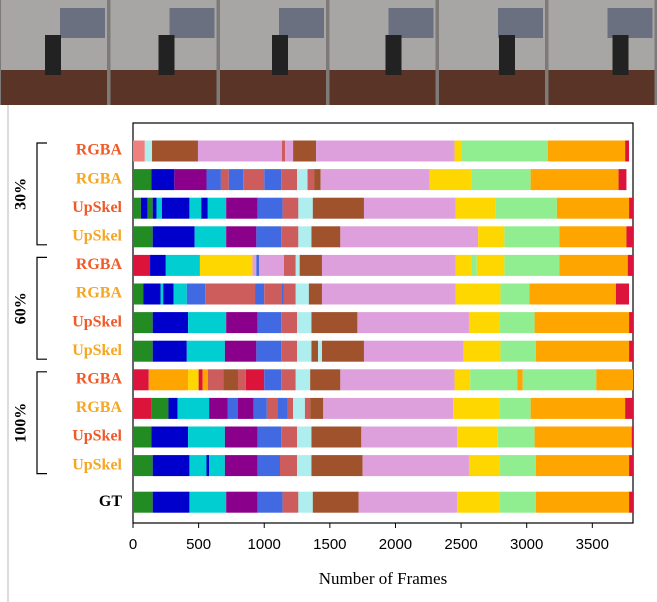 This screenshot has height=602, width=657. I want to click on x-tick-label: 1000, so click(264, 544).